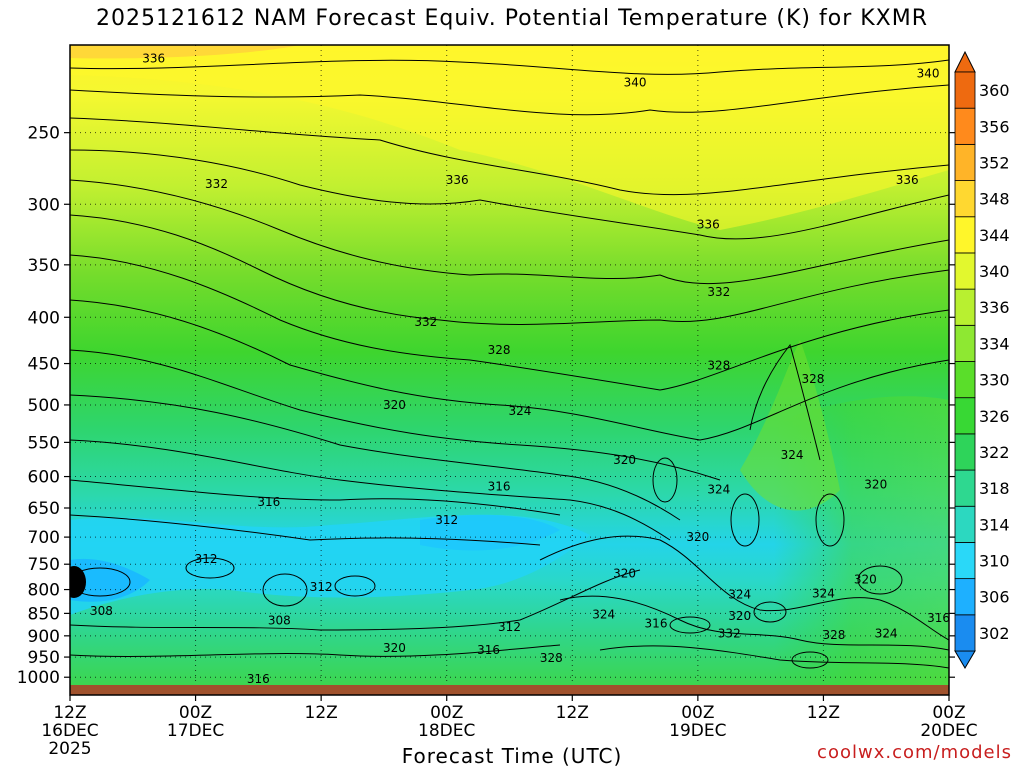 The image size is (1024, 768). I want to click on x-tick-label: 20DEC, so click(948, 731).